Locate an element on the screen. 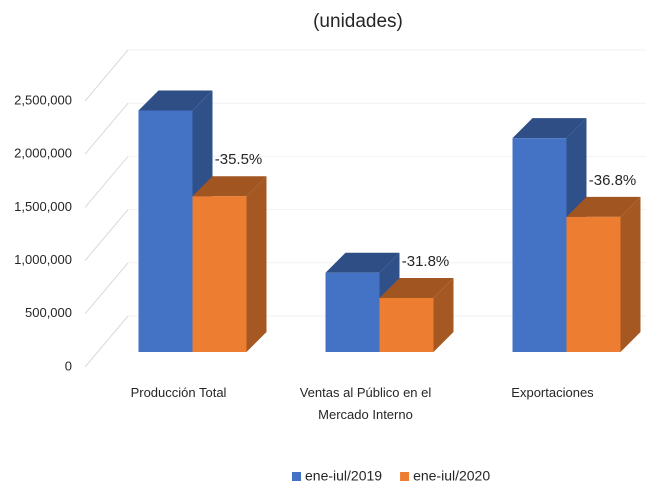 This screenshot has width=650, height=486. change-label: -31.8% is located at coordinates (426, 261).